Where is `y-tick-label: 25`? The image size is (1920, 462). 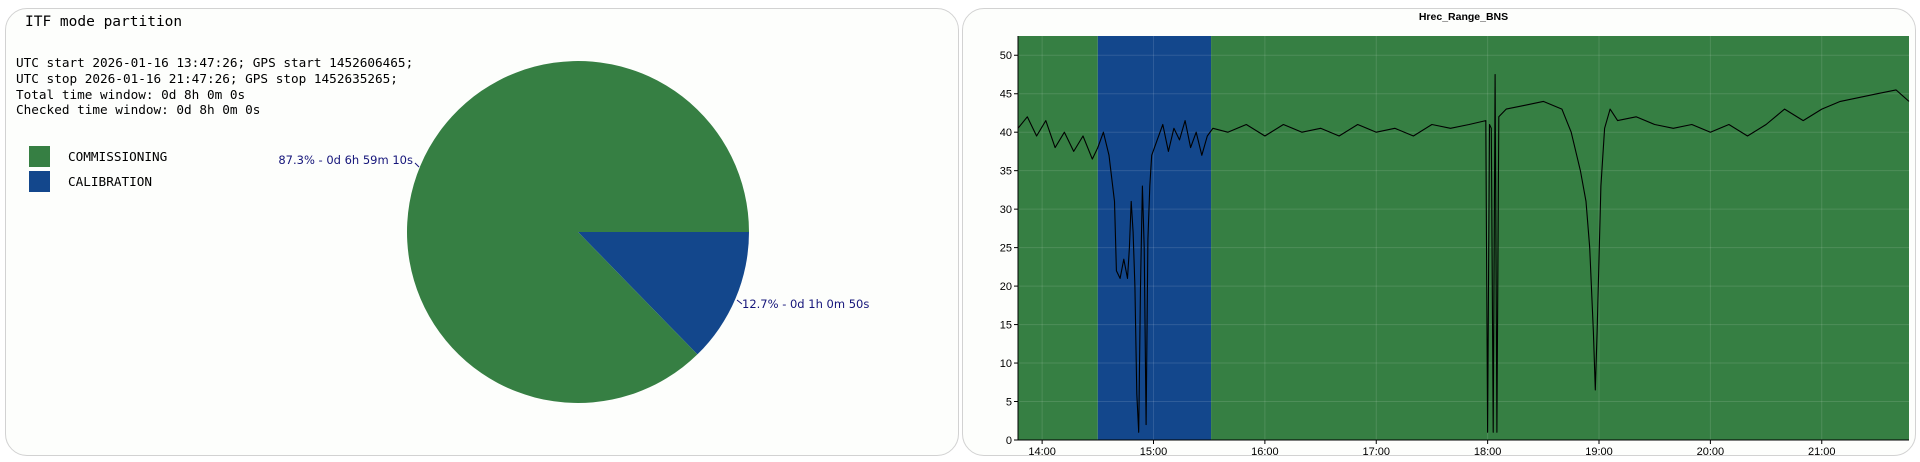
y-tick-label: 25 is located at coordinates (1006, 249).